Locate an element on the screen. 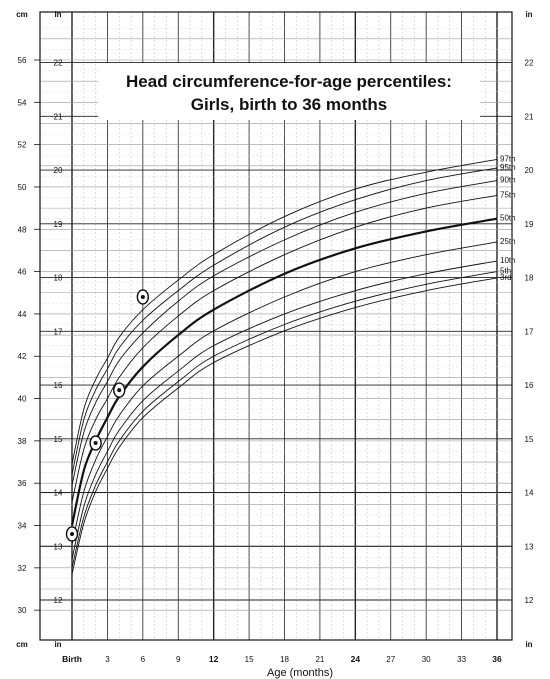  unit-label-cm-bottom: cm is located at coordinates (22, 644).